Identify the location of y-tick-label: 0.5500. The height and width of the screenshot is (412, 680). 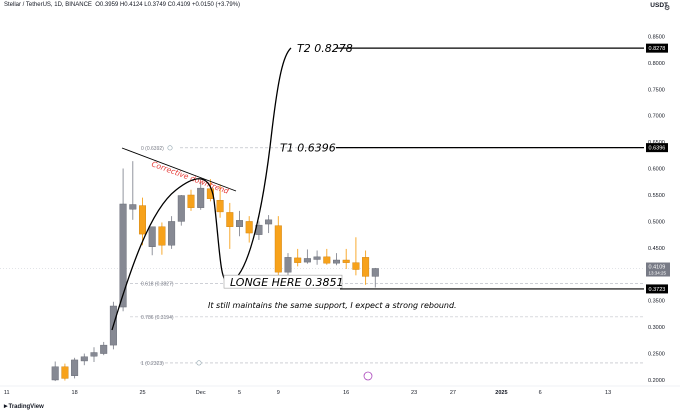
(656, 196).